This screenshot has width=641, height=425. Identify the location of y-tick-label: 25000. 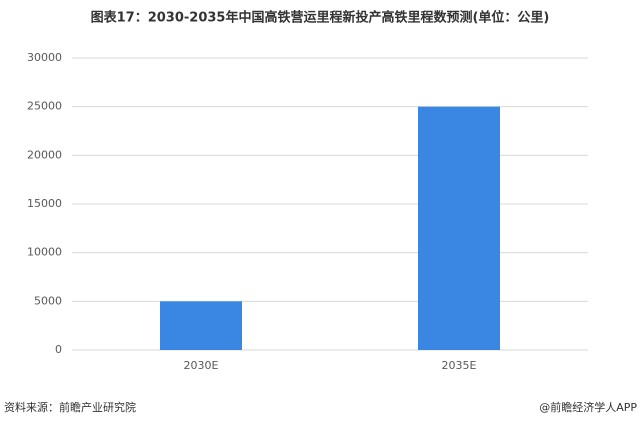
(44, 106).